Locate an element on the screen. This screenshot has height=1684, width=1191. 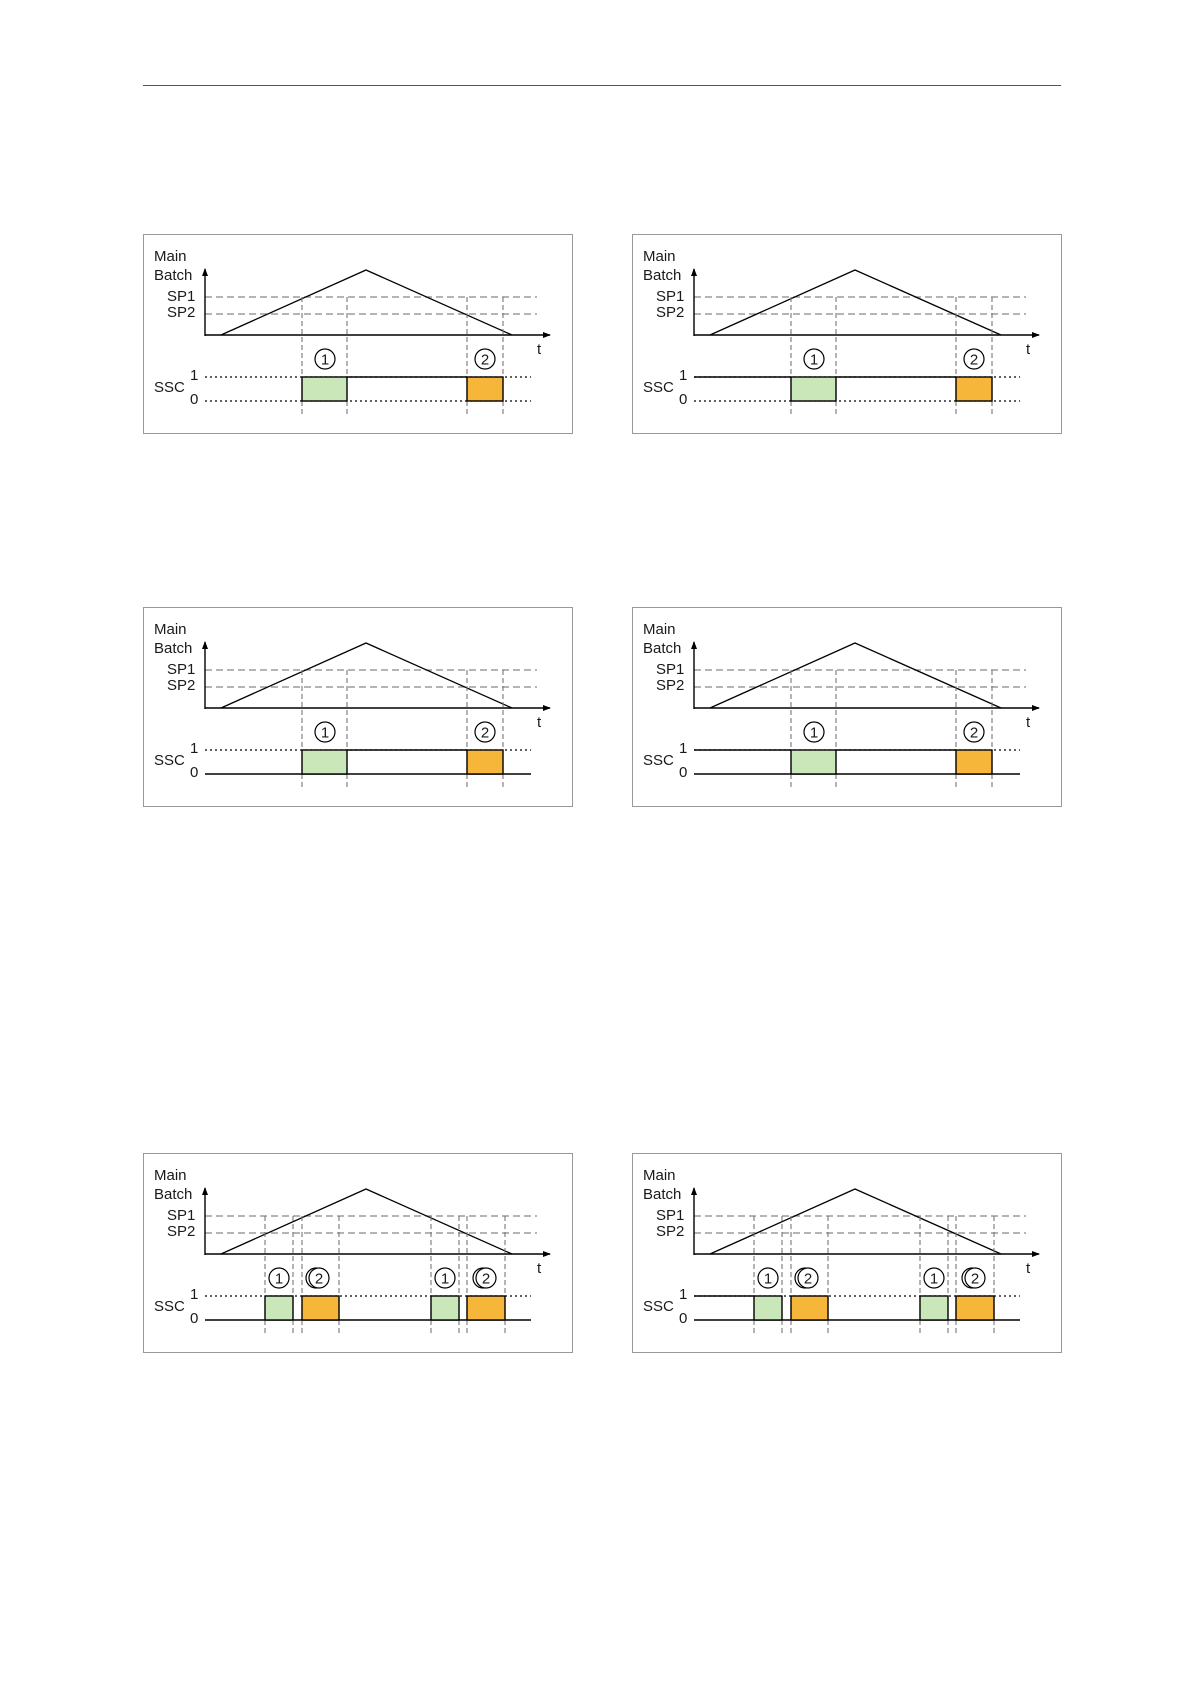
page-header-rule is located at coordinates (602, 85).